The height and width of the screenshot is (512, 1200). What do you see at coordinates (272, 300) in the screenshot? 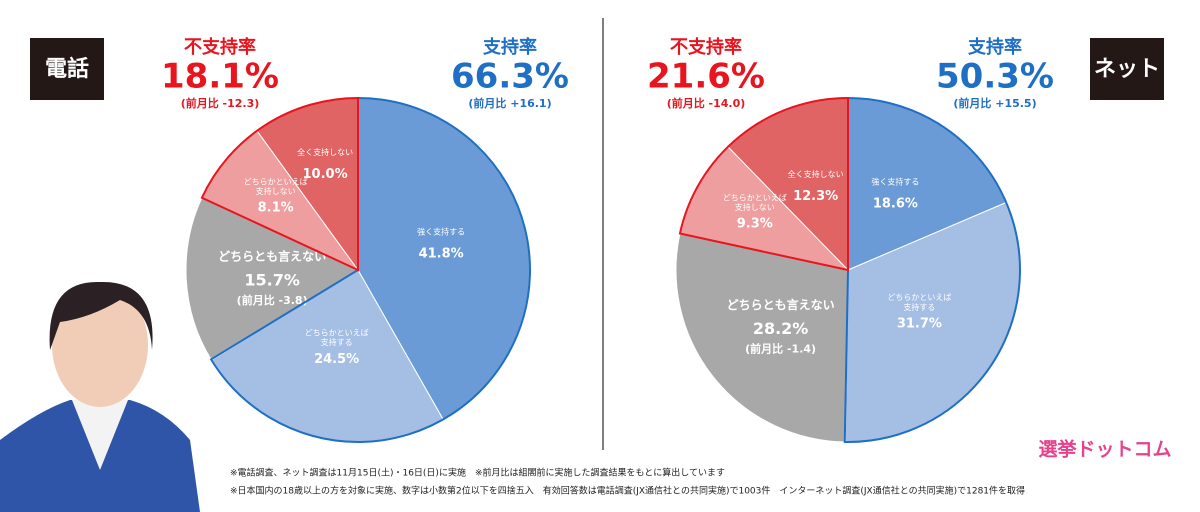
I see `slice-change: (前月比 -3.8)` at bounding box center [272, 300].